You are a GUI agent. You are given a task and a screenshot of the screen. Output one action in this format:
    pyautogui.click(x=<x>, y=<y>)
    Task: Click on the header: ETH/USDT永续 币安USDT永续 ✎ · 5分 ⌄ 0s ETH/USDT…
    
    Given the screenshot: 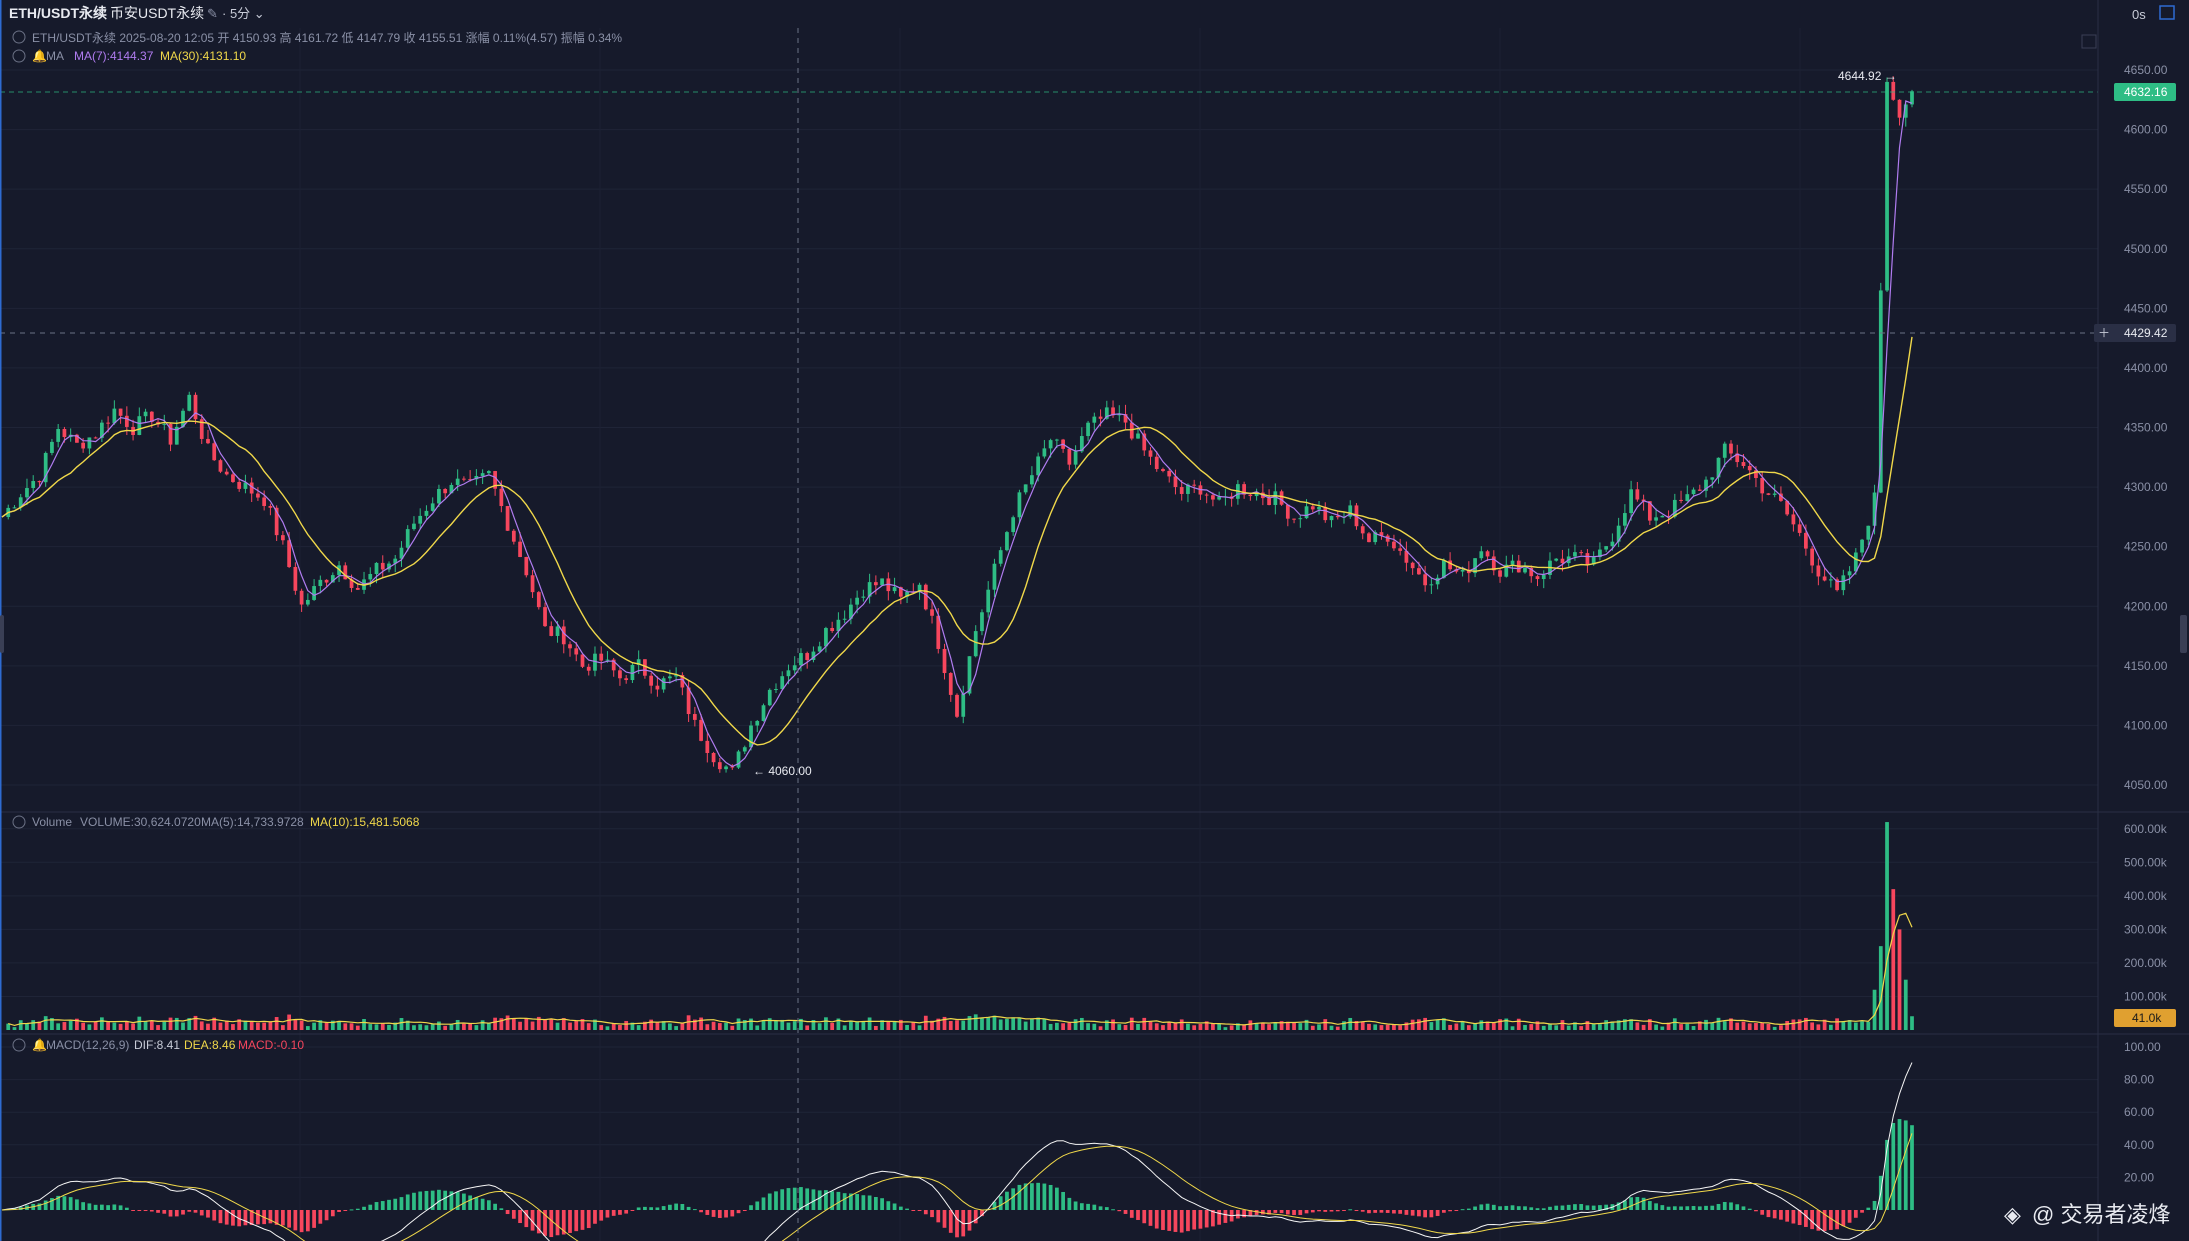 What is the action you would take?
    pyautogui.click(x=1092, y=34)
    